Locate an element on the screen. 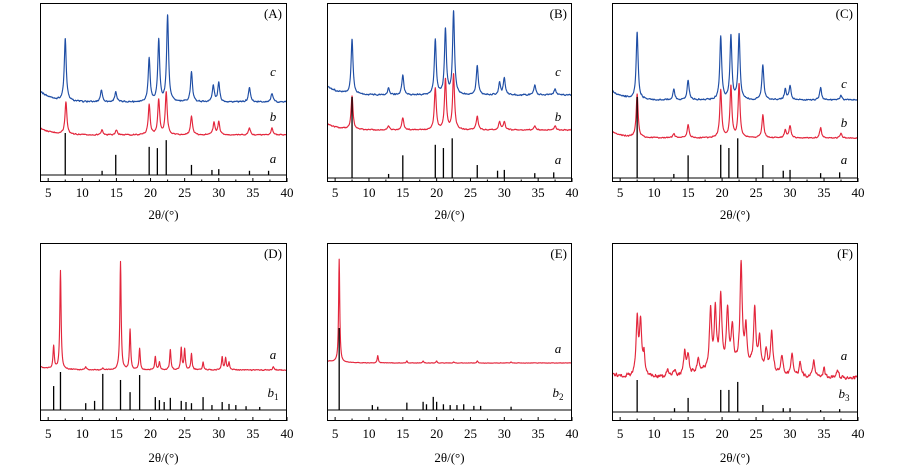 The height and width of the screenshot is (469, 900). panel-c-plot-area is located at coordinates (735, 105).